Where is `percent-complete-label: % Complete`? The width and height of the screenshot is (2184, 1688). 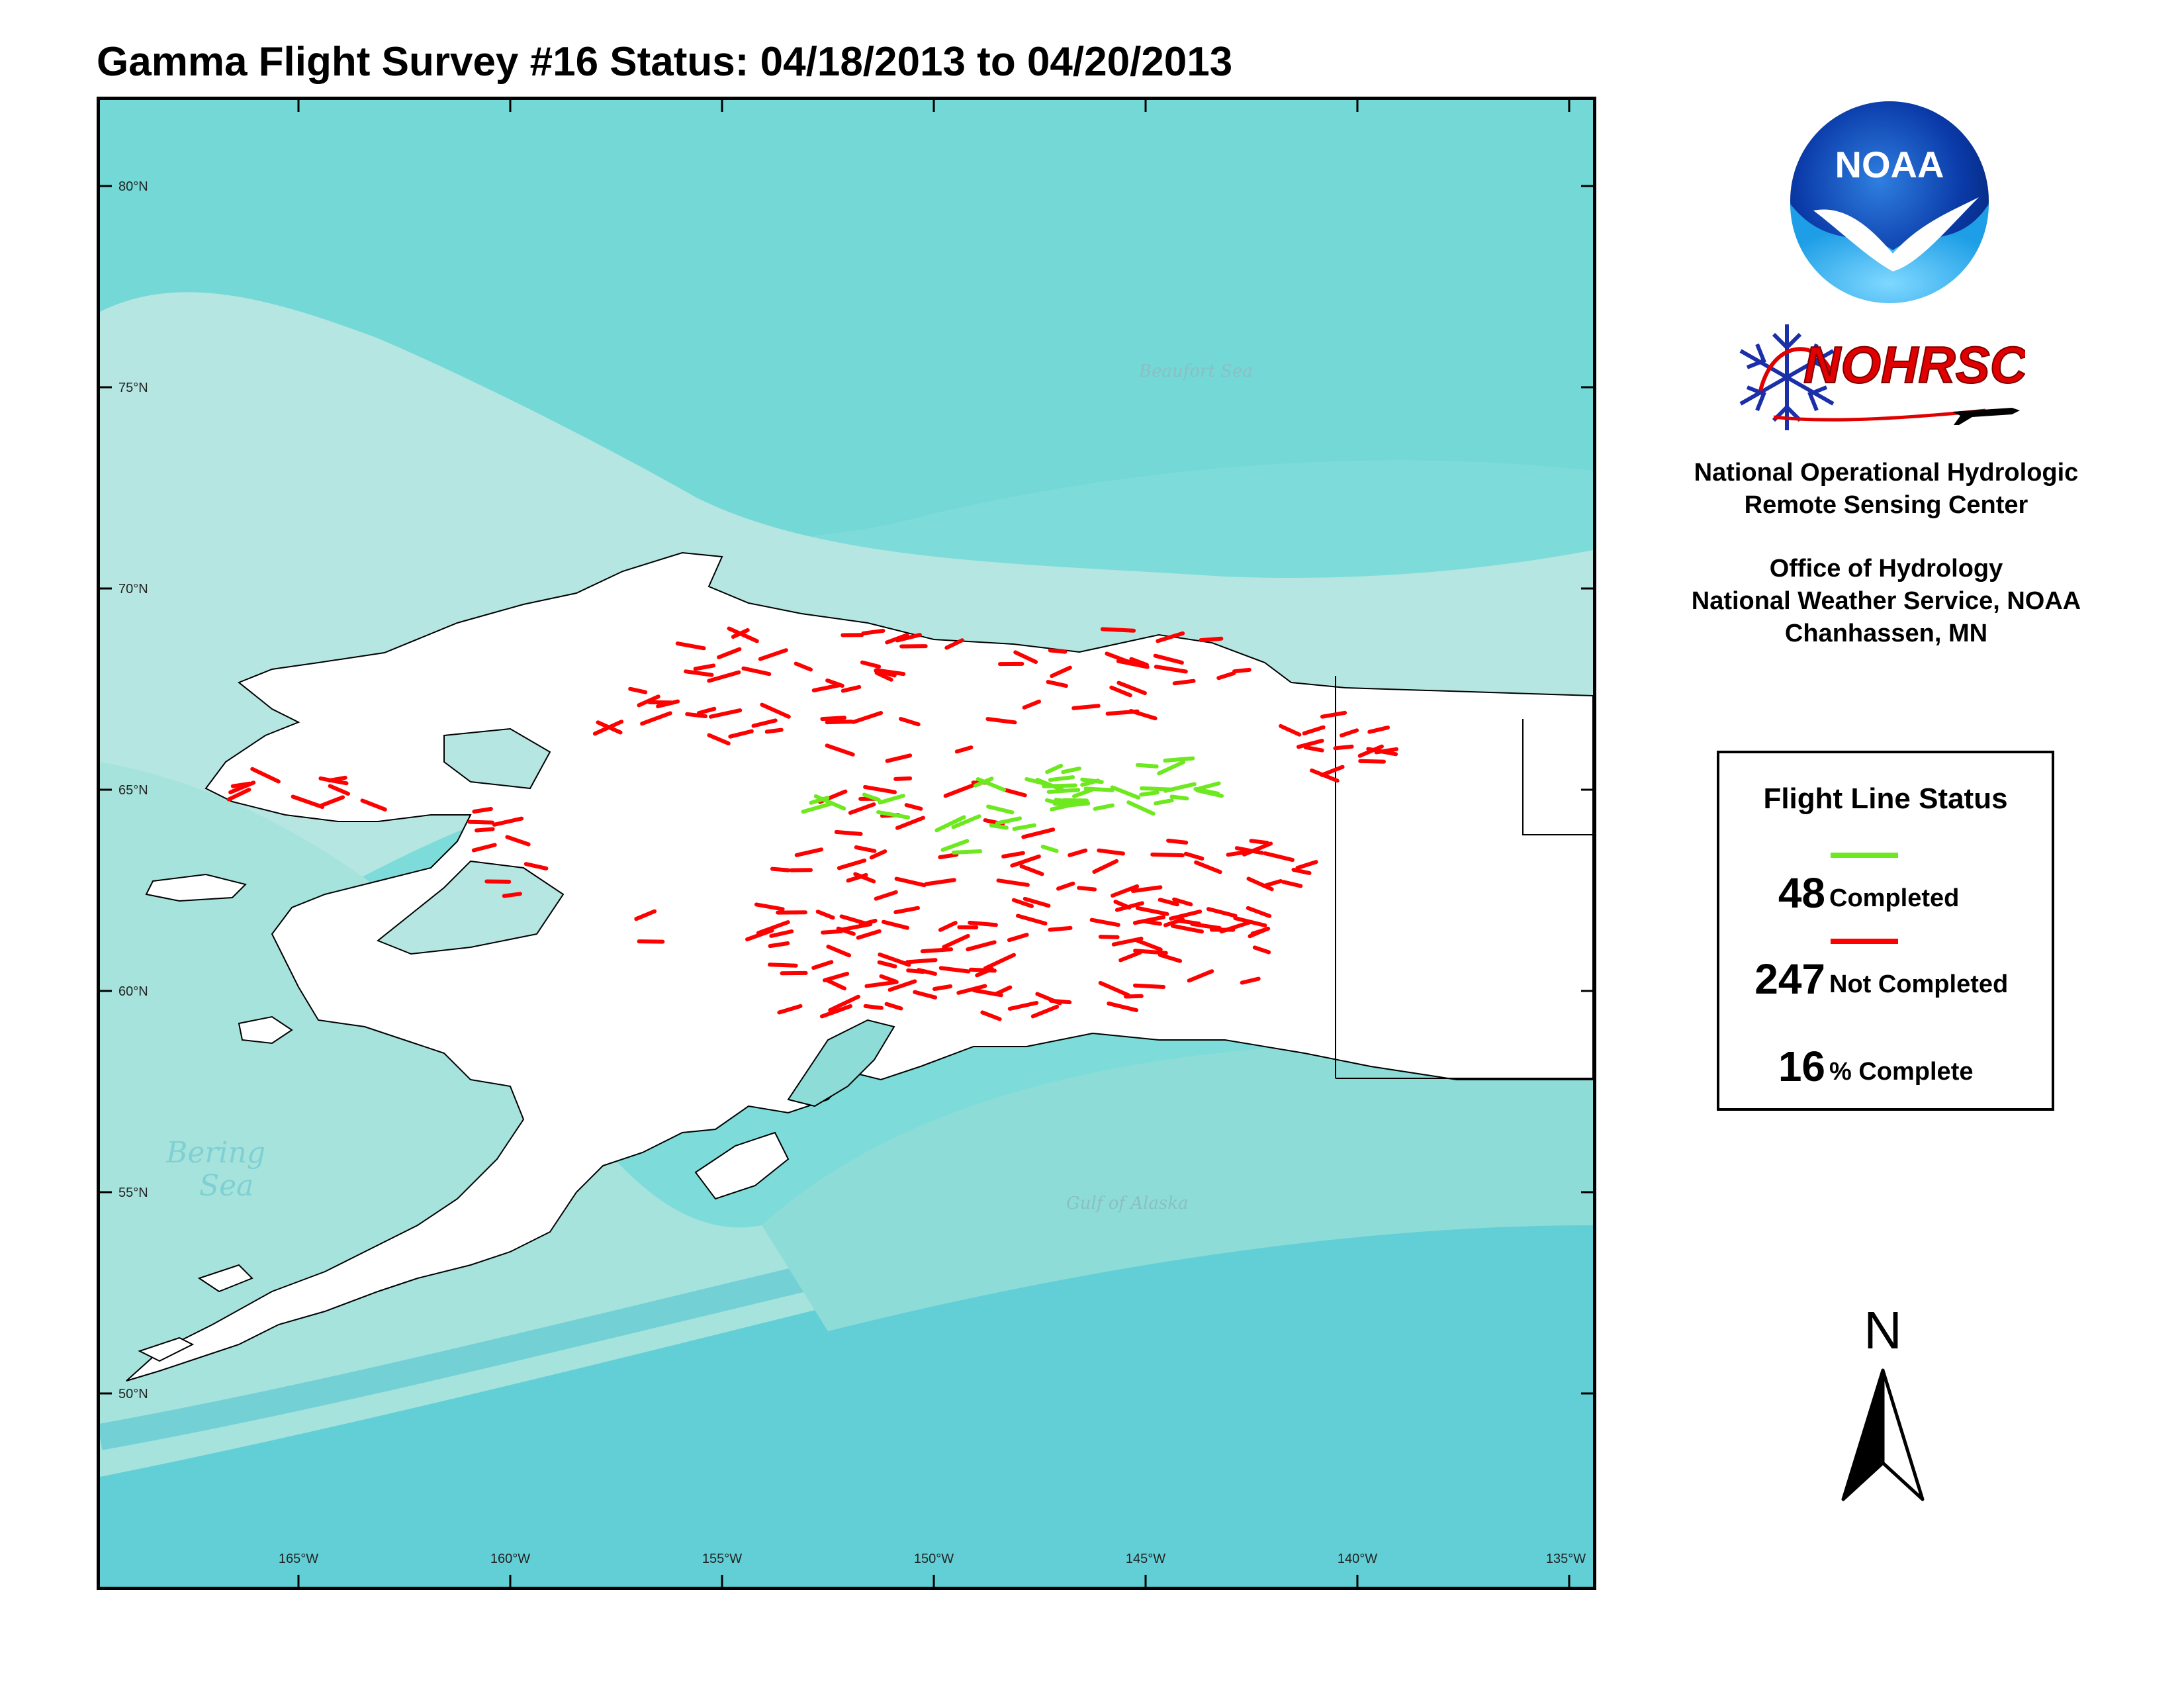 percent-complete-label: % Complete is located at coordinates (1901, 1072).